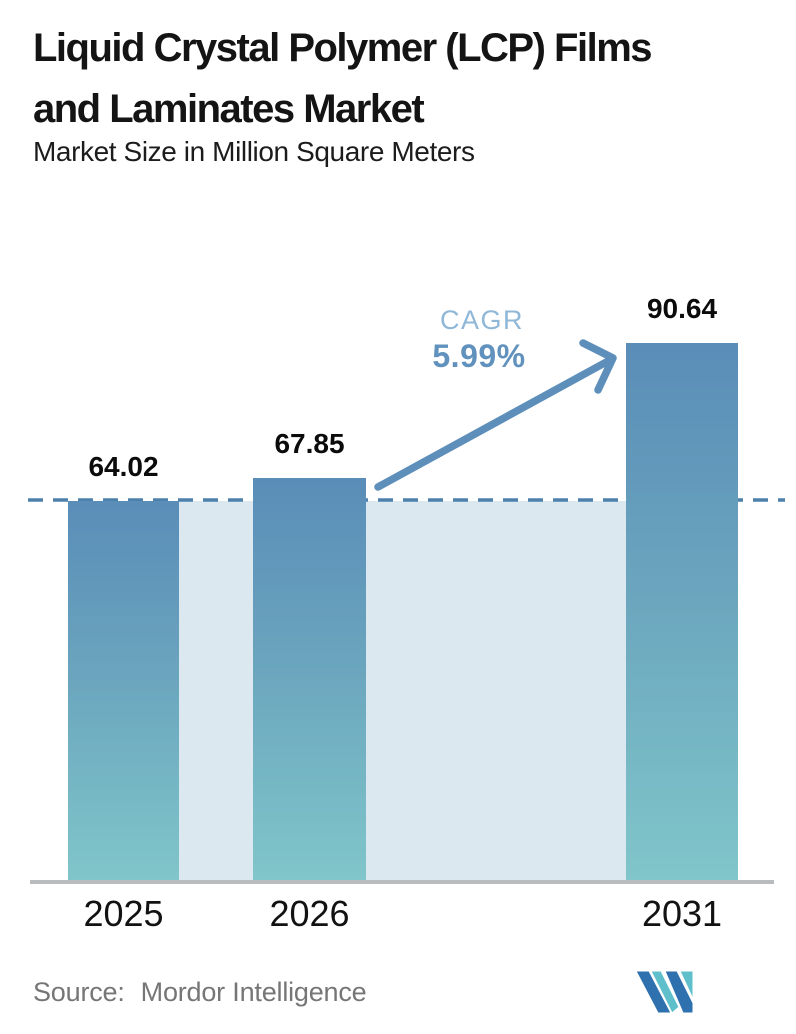  Describe the element at coordinates (402, 882) in the screenshot. I see `x-axis-line` at that location.